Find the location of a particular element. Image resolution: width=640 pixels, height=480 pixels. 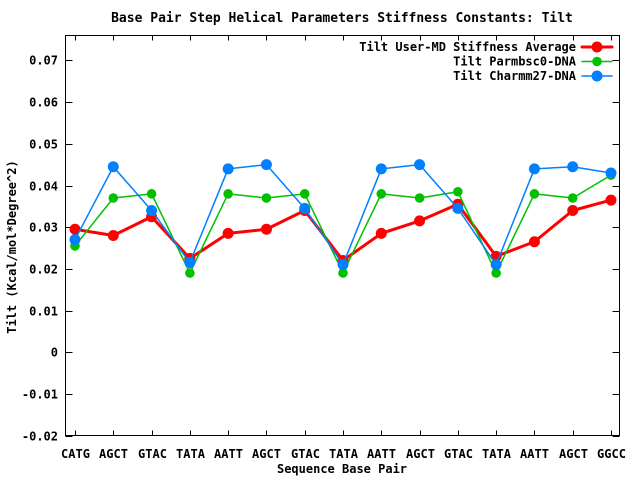

y-tick-label: -0.02 is located at coordinates (40, 437).